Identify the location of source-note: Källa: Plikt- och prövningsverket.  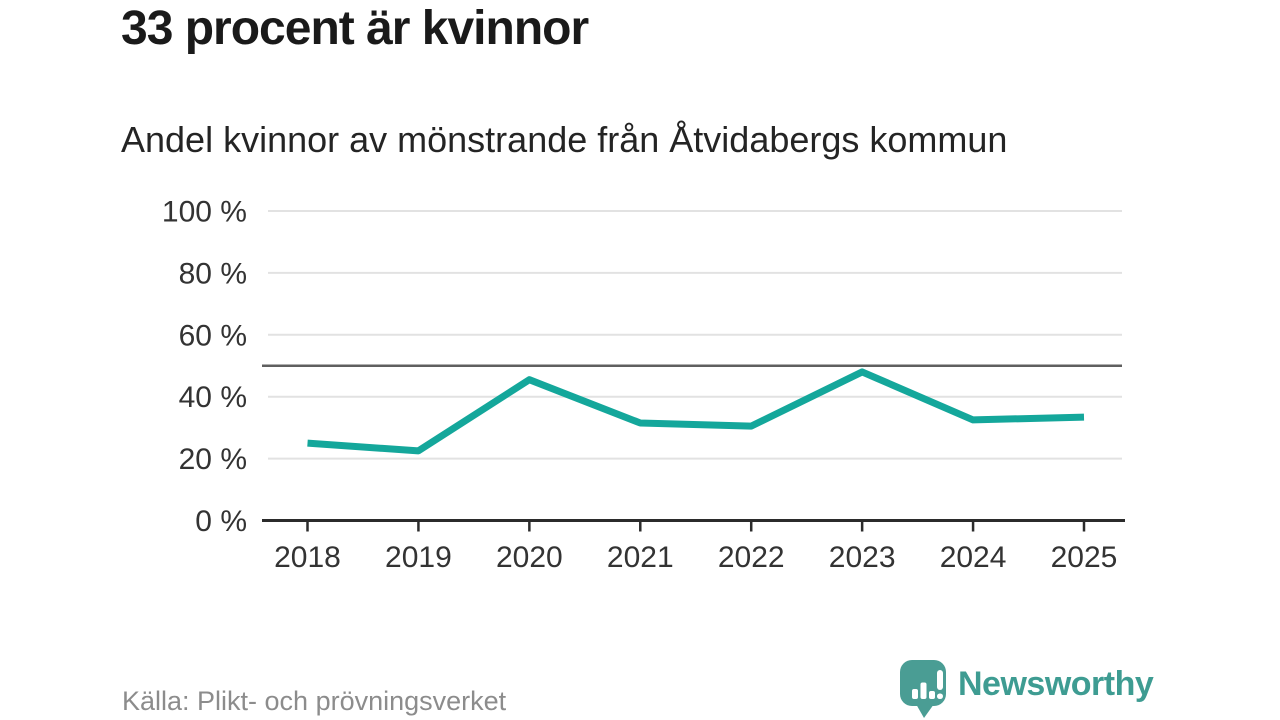
(314, 701).